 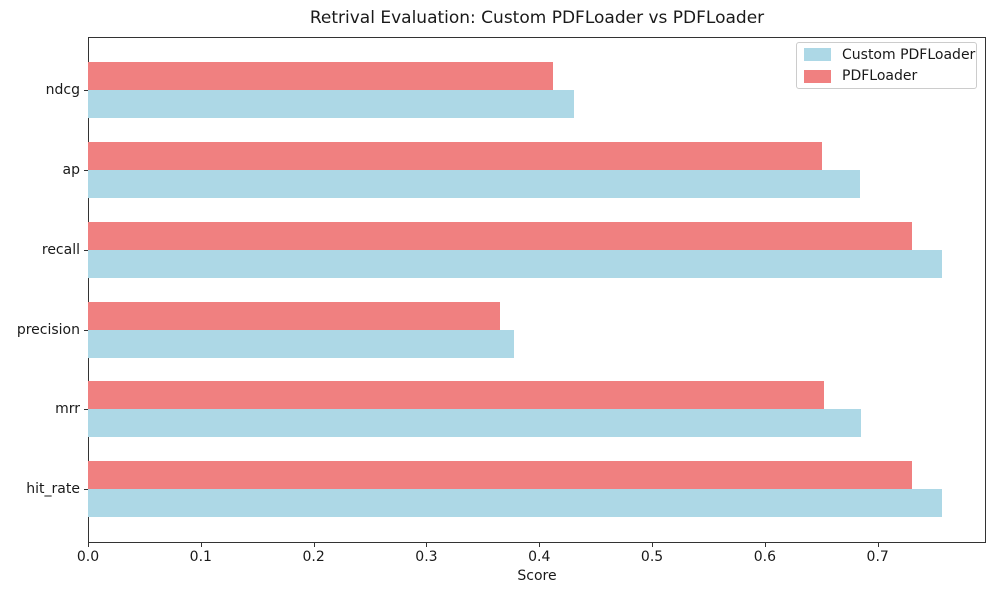 What do you see at coordinates (86, 410) in the screenshot?
I see `y-tick-mark-mrr` at bounding box center [86, 410].